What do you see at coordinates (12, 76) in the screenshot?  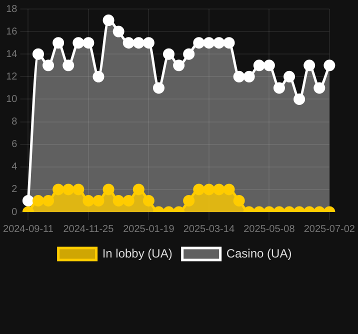 I see `y-tick-label: 12` at bounding box center [12, 76].